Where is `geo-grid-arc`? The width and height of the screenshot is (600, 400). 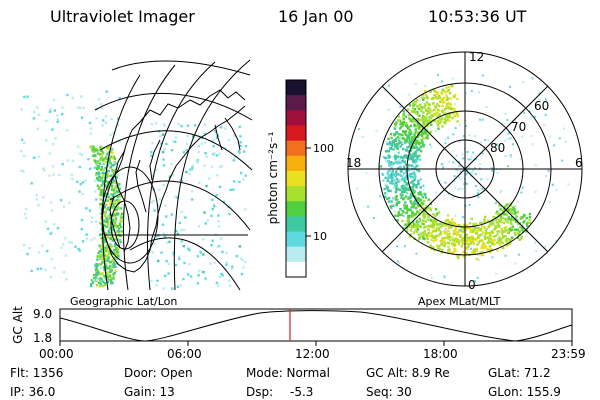 geo-grid-arc is located at coordinates (181, 68).